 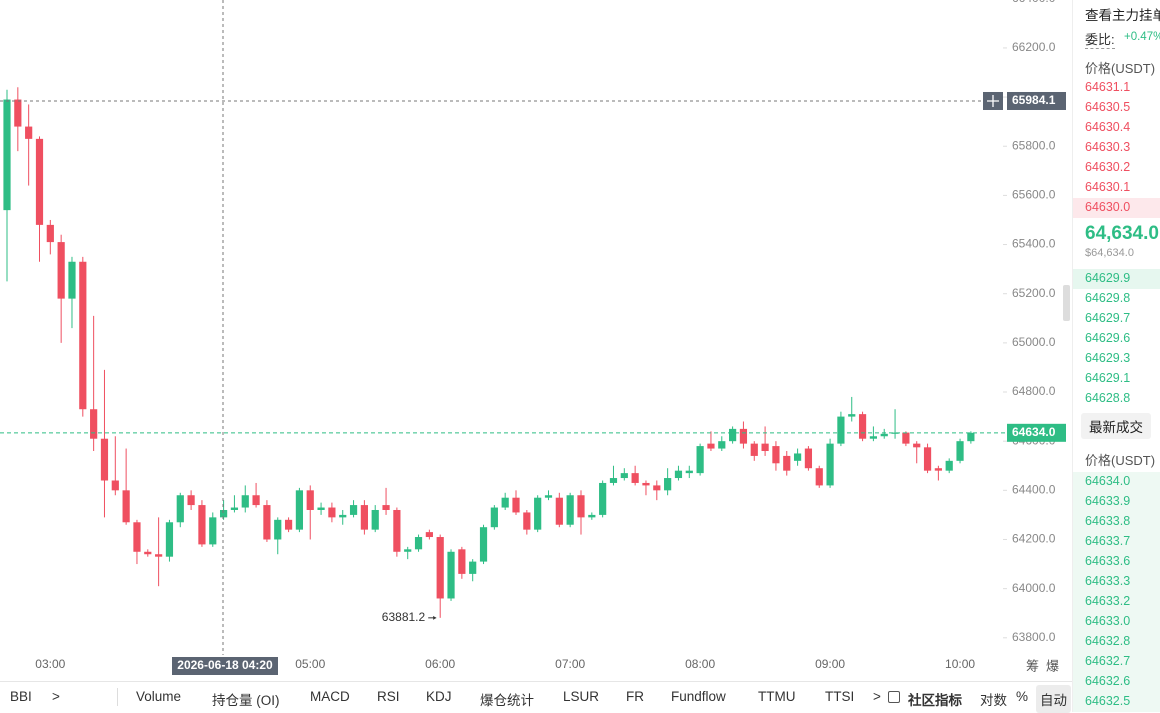 What do you see at coordinates (993, 100) in the screenshot?
I see `crosshair-plus` at bounding box center [993, 100].